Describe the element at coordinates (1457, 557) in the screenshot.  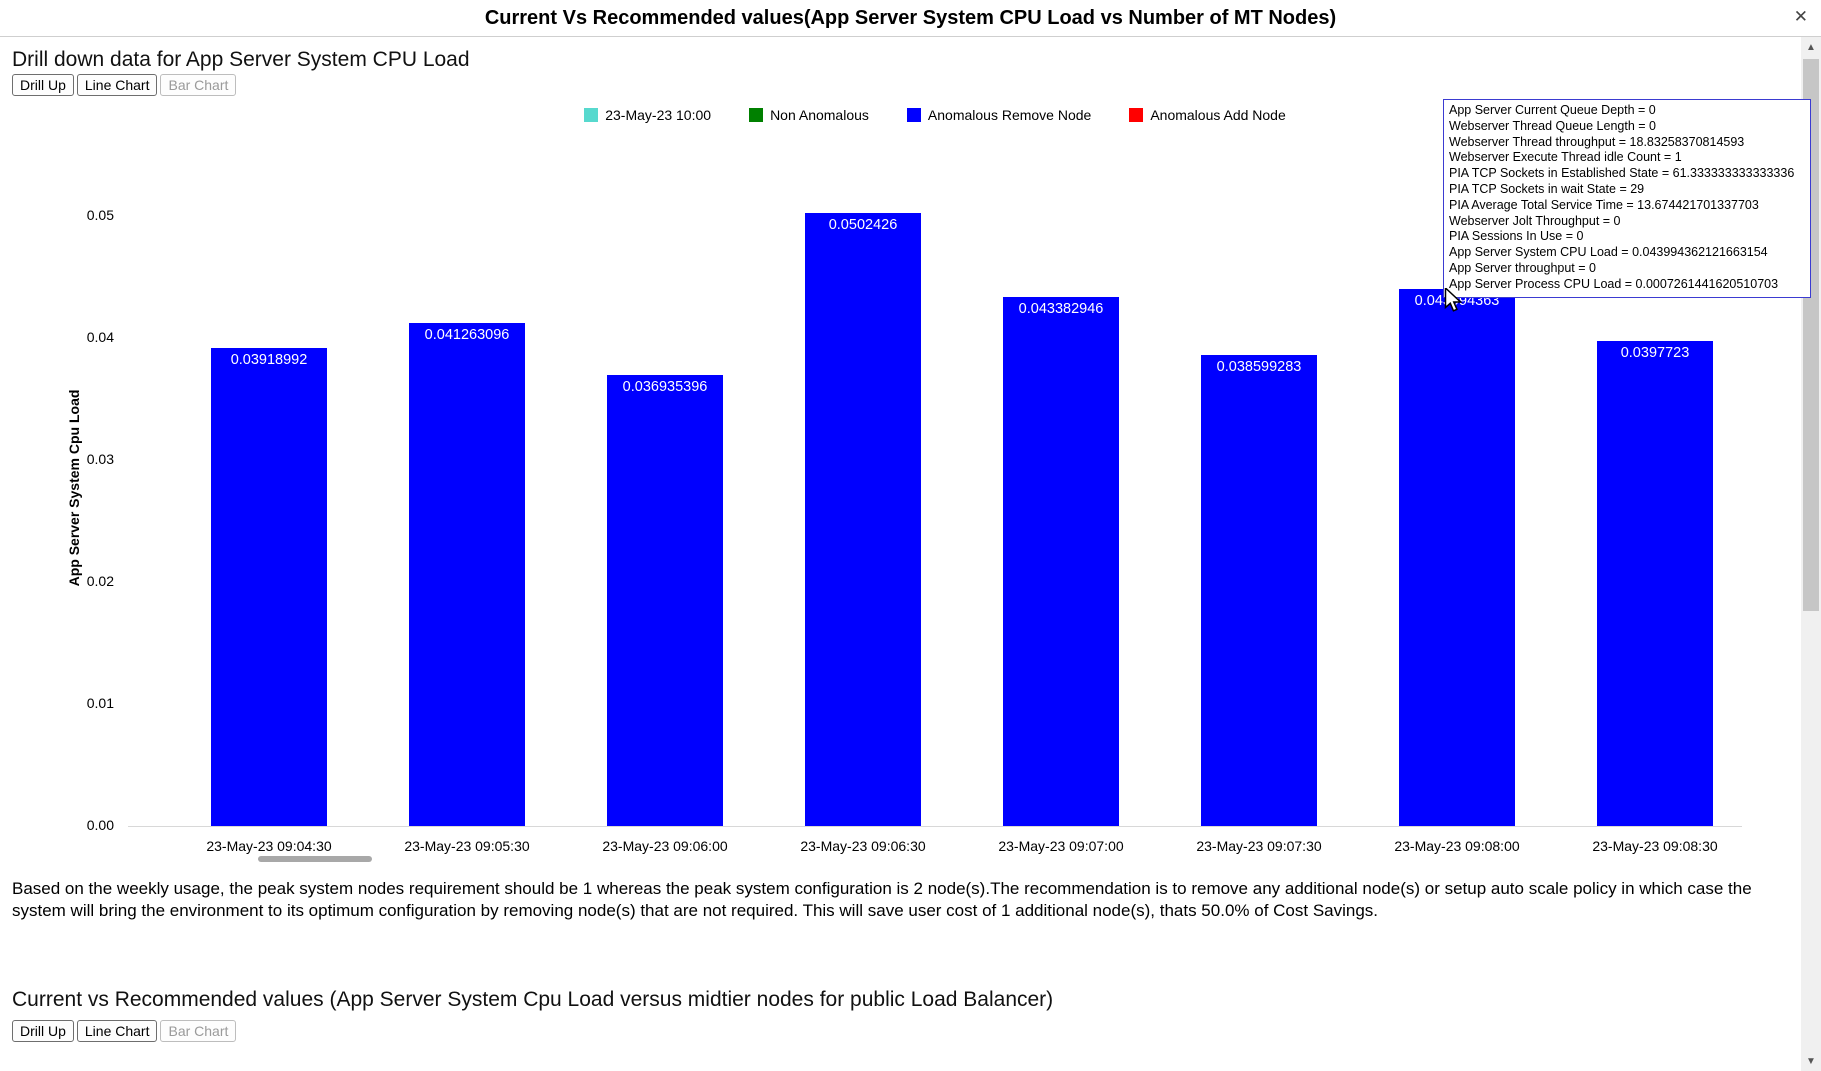
I see `bar-23-May-23 09:08:00: 0.043994363` at that location.